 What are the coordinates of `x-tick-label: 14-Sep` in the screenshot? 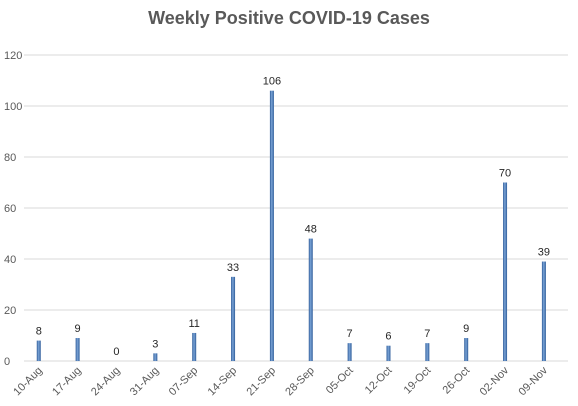 It's located at (223, 382).